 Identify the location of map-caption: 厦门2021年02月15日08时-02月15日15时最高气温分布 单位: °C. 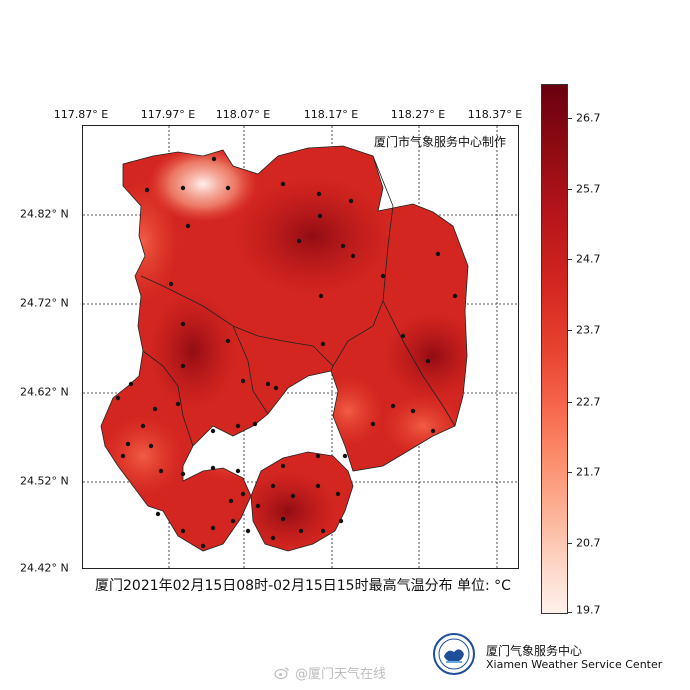
(303, 586).